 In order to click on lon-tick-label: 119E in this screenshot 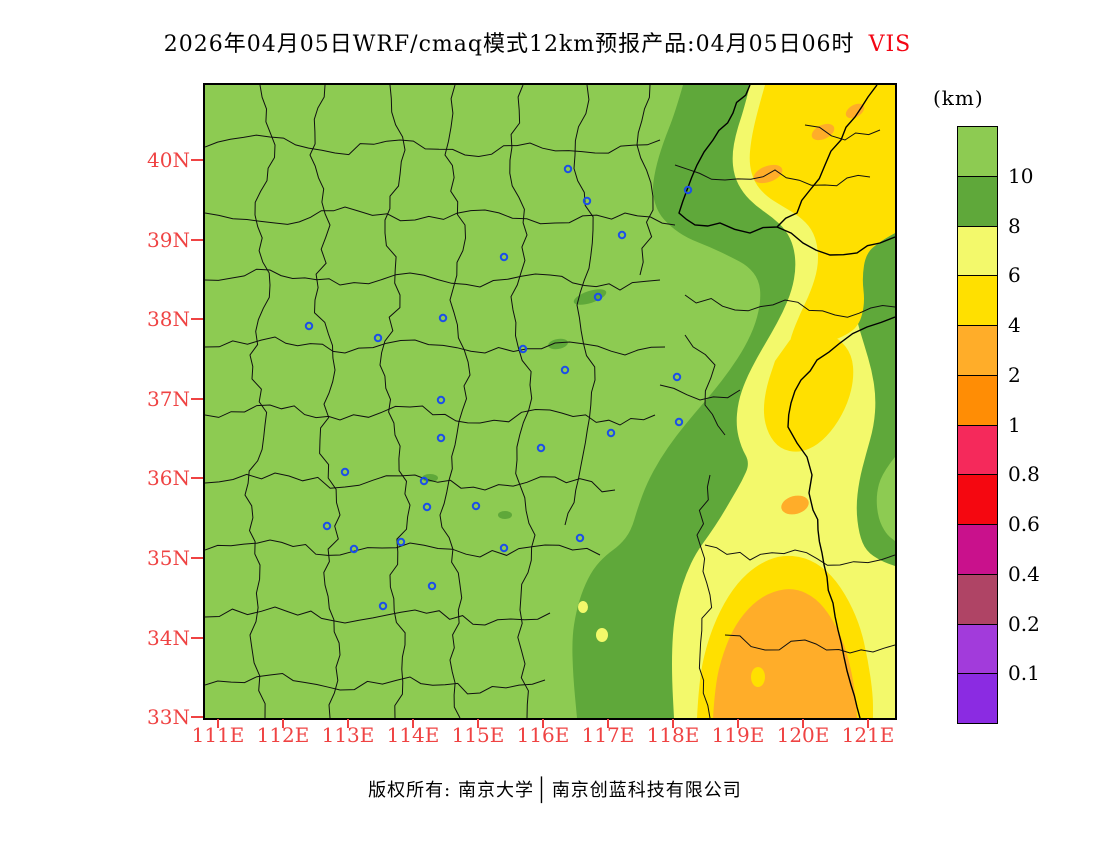, I will do `click(738, 735)`.